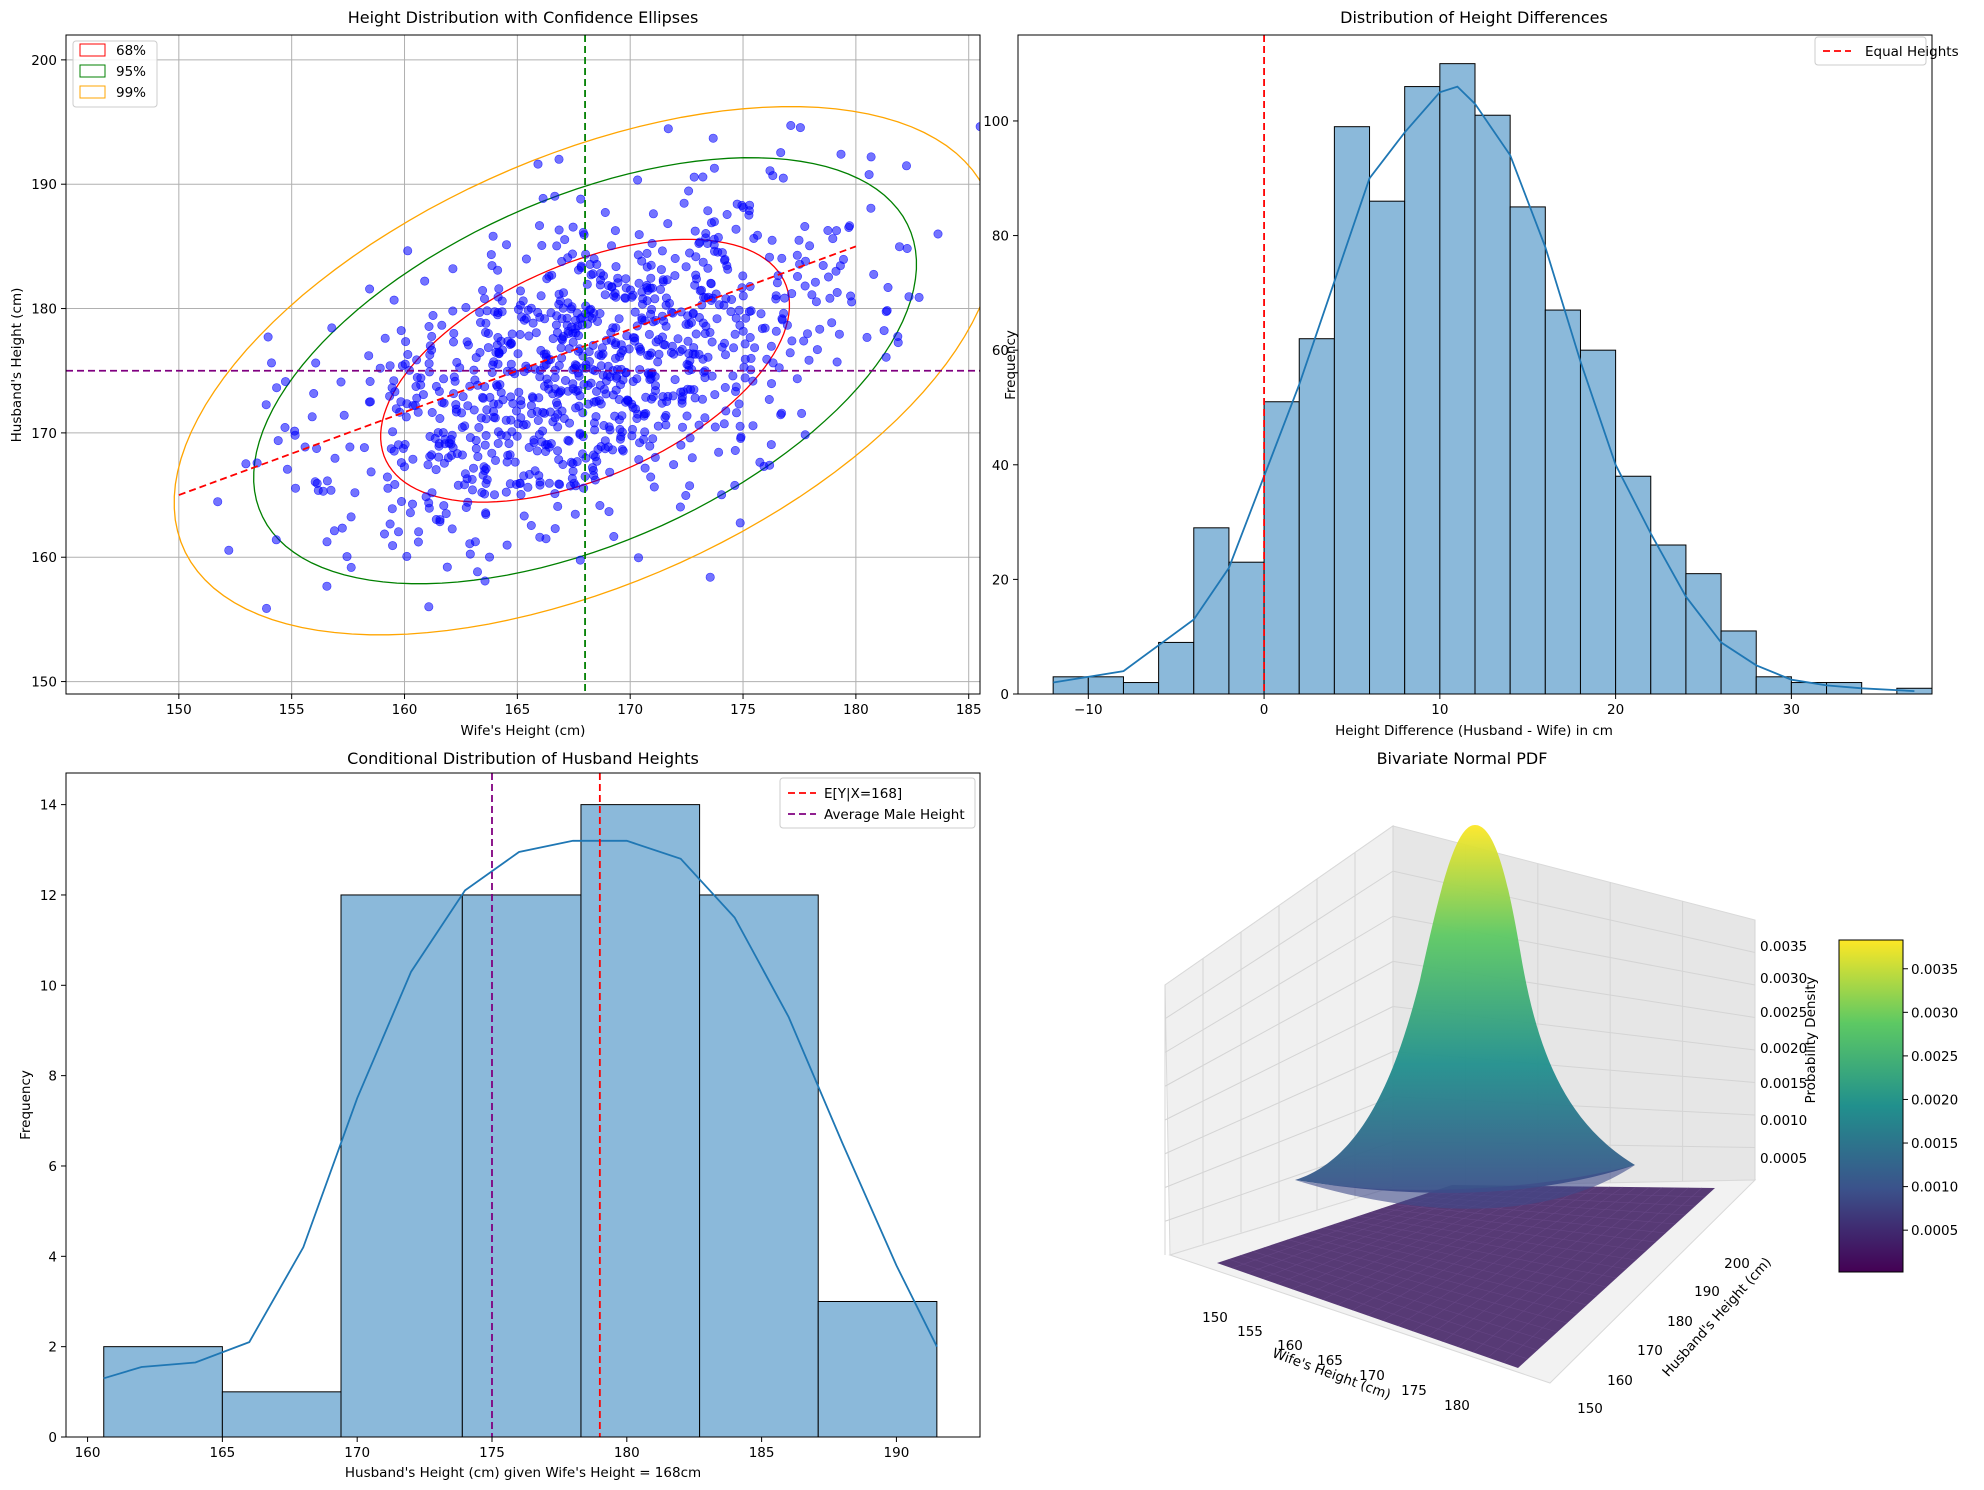 Image resolution: width=1984 pixels, height=1490 pixels. I want to click on surface-xtick-155: 155, so click(1250, 1332).